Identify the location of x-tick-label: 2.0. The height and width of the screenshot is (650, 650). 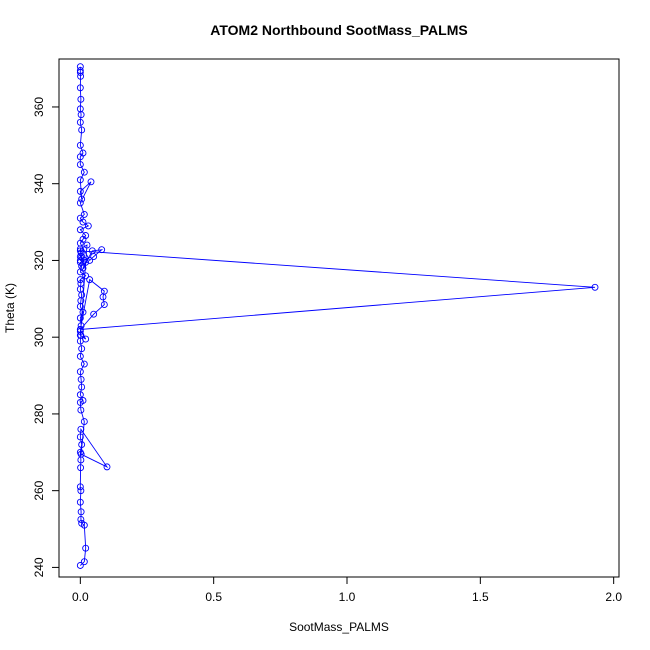
(613, 597).